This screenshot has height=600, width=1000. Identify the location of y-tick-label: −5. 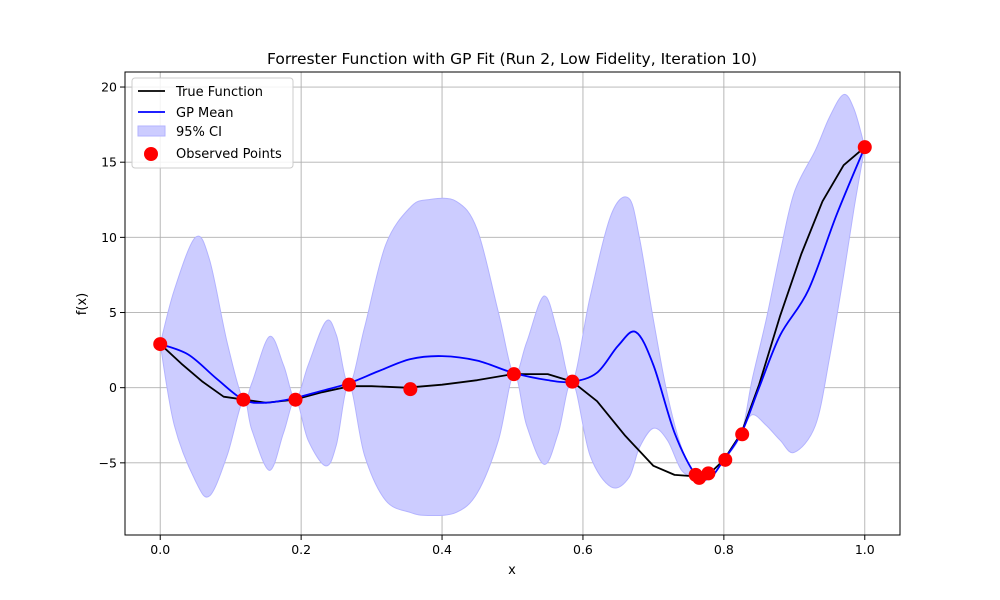
(108, 462).